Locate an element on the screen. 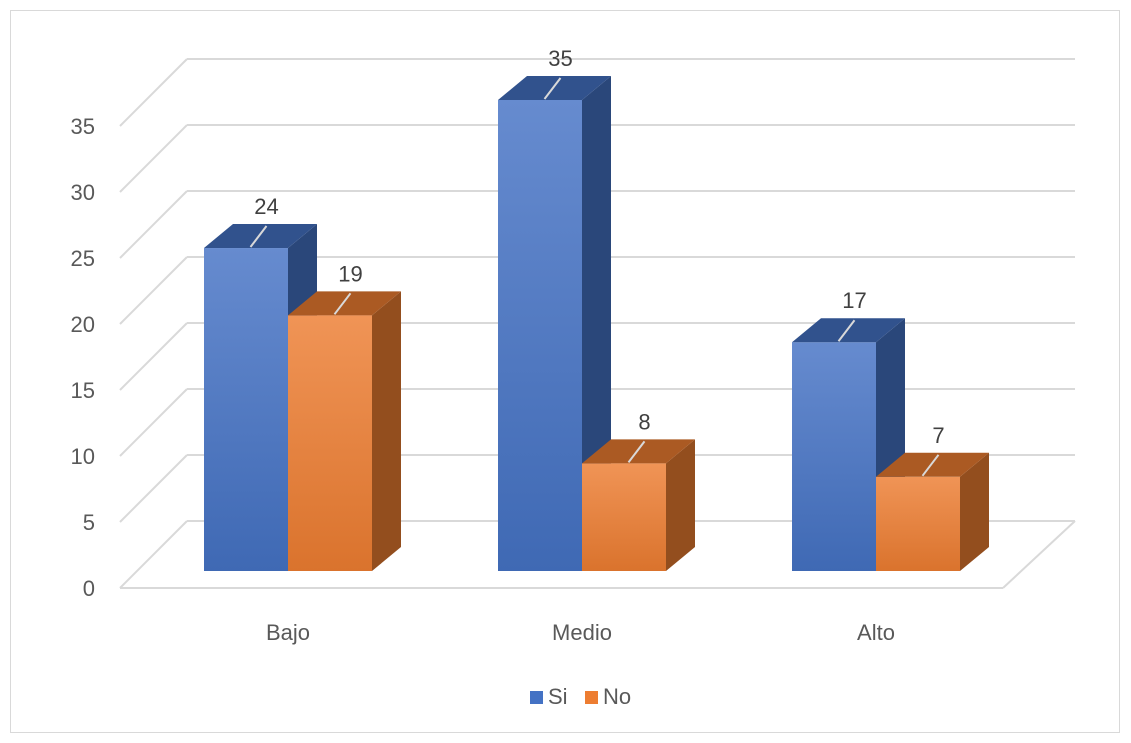 This screenshot has width=1131, height=743. floor-right-edge is located at coordinates (1039, 554).